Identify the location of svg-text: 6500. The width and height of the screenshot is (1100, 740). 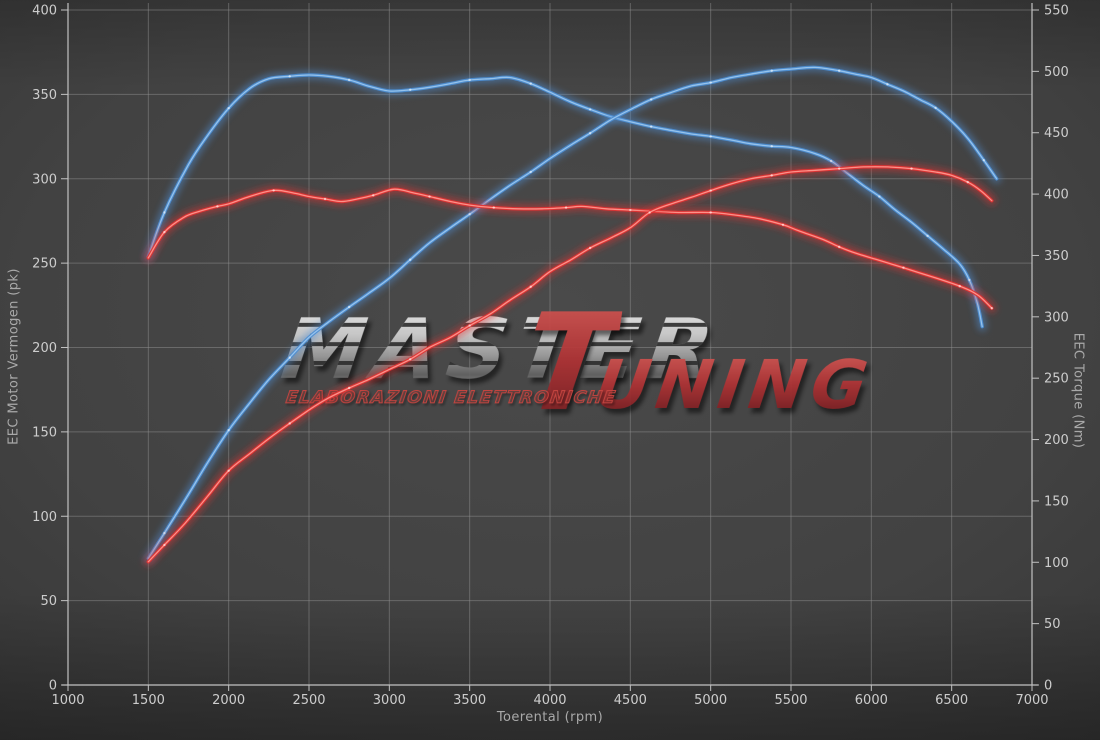
(951, 700).